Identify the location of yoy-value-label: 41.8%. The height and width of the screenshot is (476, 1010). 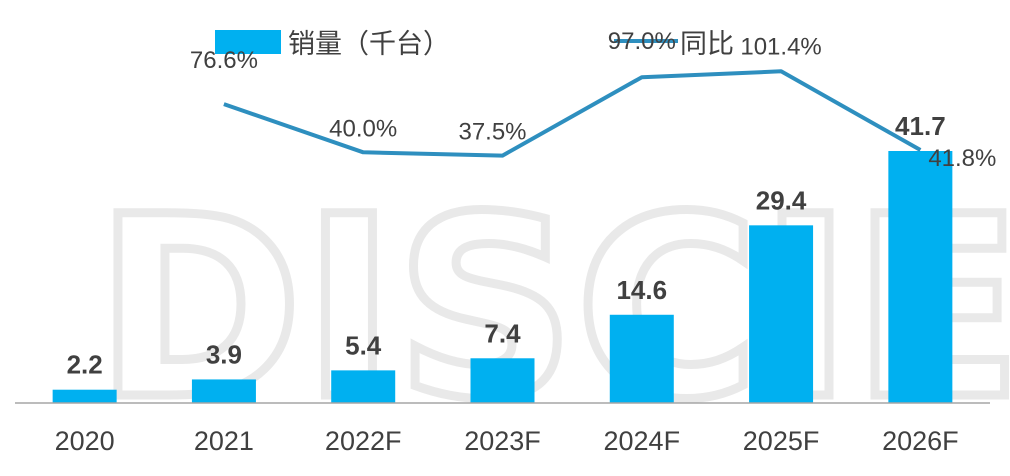
(962, 158).